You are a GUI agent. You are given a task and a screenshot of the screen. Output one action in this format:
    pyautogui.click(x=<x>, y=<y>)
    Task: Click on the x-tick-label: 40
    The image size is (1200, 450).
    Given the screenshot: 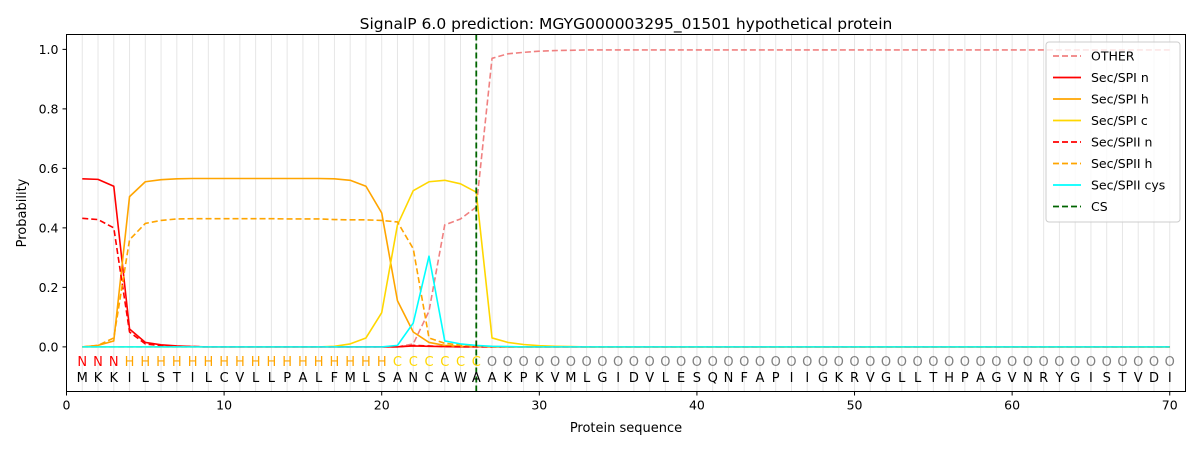 What is the action you would take?
    pyautogui.click(x=697, y=405)
    